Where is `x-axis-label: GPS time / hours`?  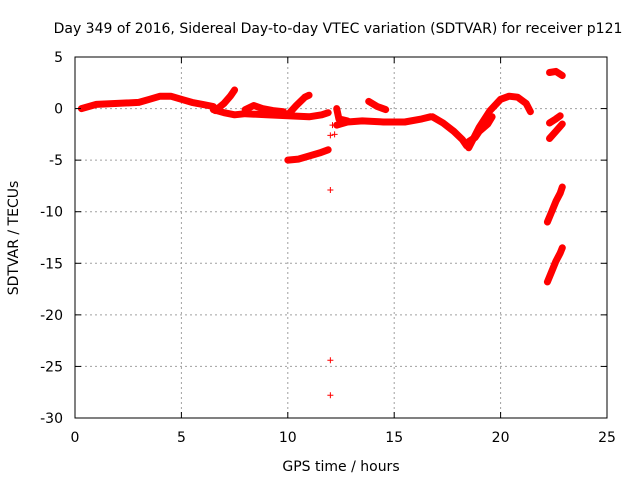
x-axis-label: GPS time / hours is located at coordinates (340, 467).